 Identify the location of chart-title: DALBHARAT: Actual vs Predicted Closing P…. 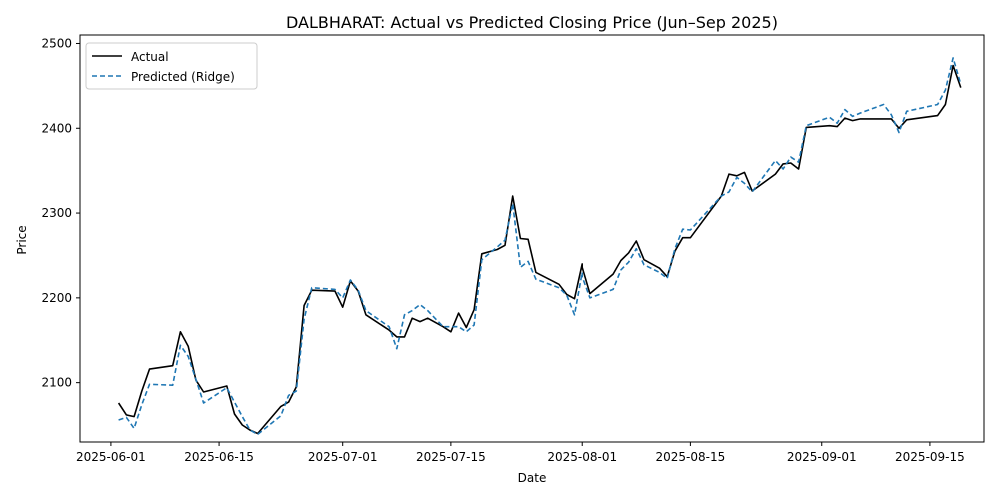
(532, 22).